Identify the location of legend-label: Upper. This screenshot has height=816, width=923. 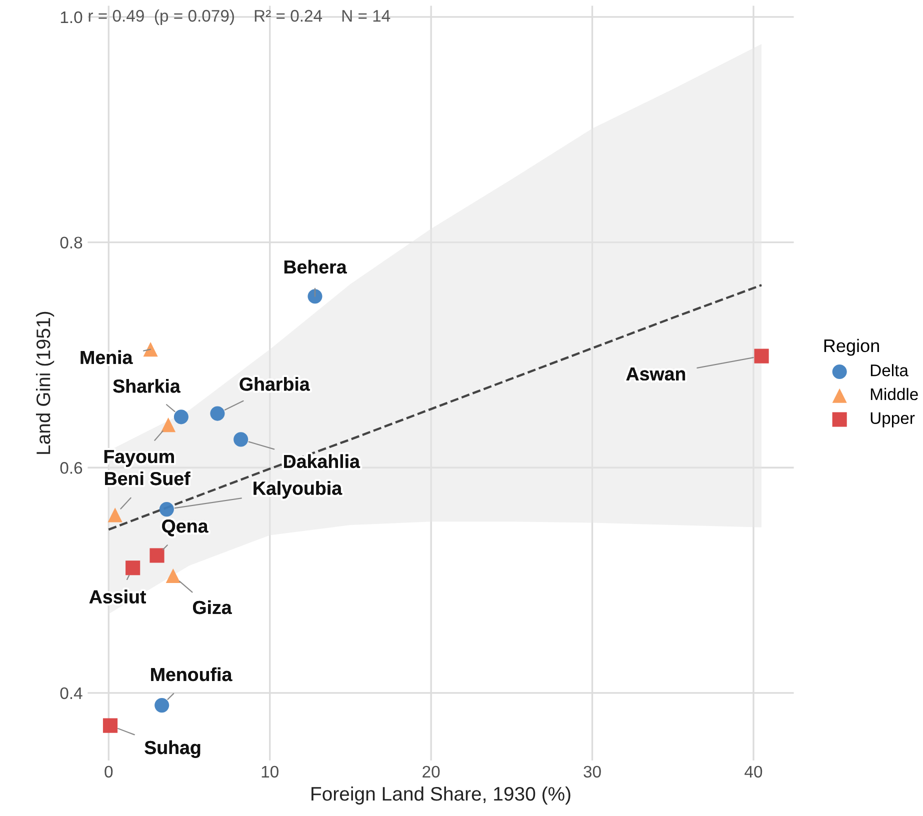
(892, 420).